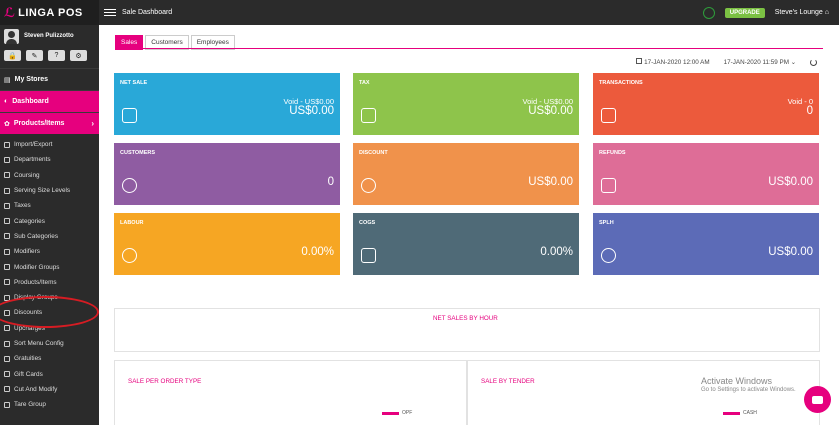 The width and height of the screenshot is (839, 425). What do you see at coordinates (49, 312) in the screenshot?
I see `discounts-highlight-ring` at bounding box center [49, 312].